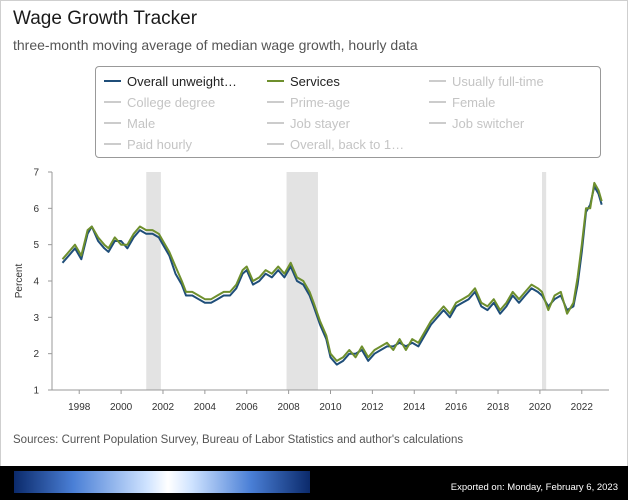 This screenshot has height=500, width=628. I want to click on x-tick-label: 2000, so click(121, 407).